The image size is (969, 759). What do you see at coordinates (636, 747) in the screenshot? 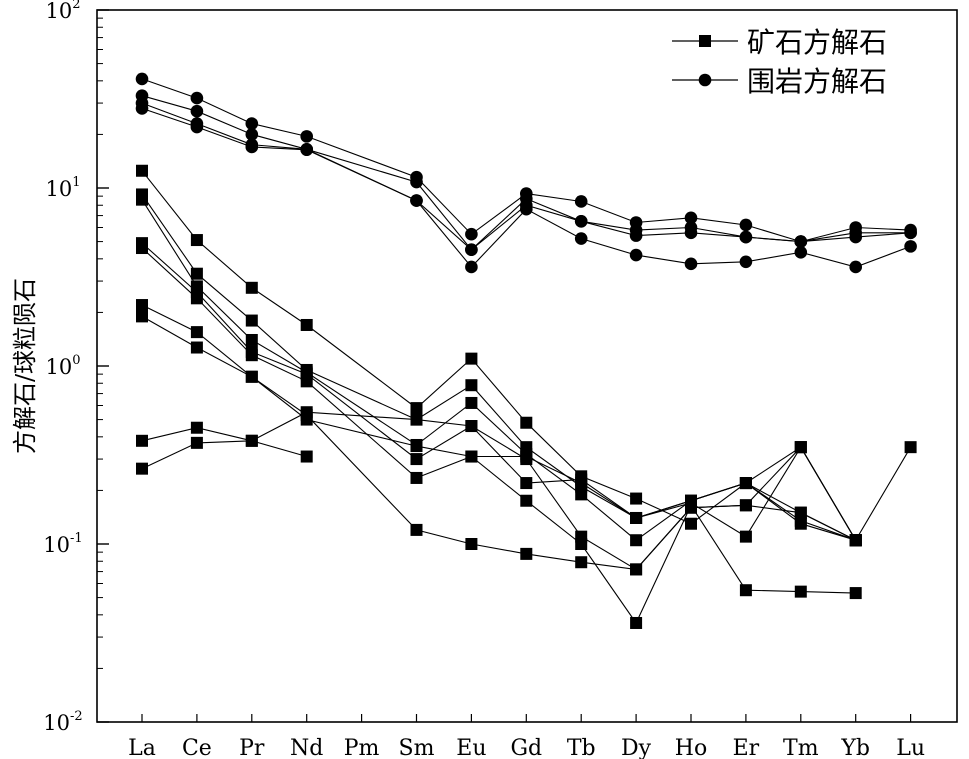
I see `x-tick-label: Dy` at bounding box center [636, 747].